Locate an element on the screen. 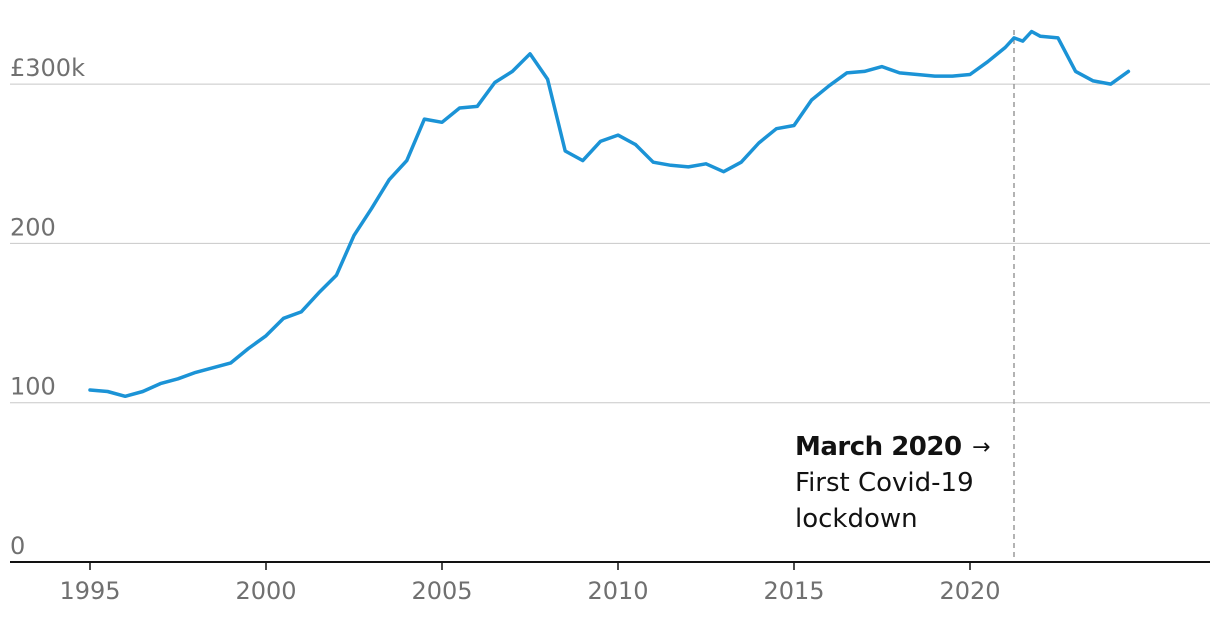 This screenshot has width=1220, height=620. annotation-text-line-2: lockdown is located at coordinates (856, 519).